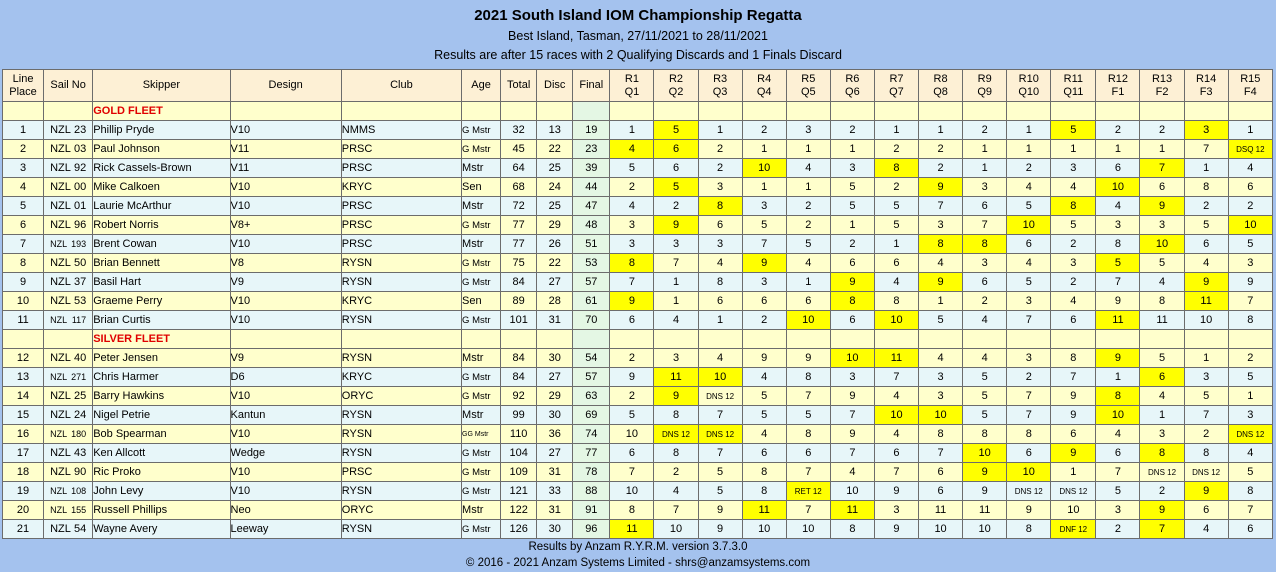 This screenshot has width=1276, height=572. I want to click on final-points: 23, so click(591, 149).